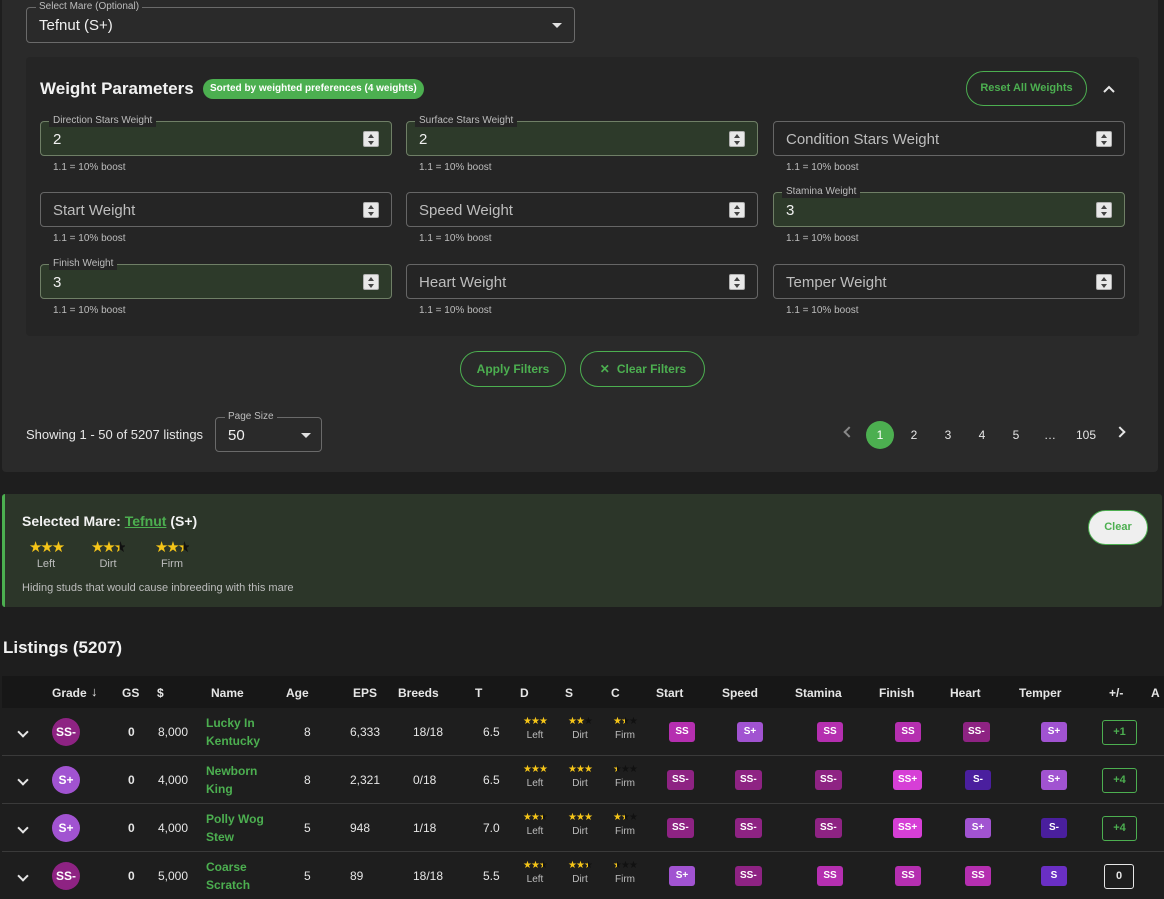 The width and height of the screenshot is (1164, 899). Describe the element at coordinates (1054, 732) in the screenshot. I see `stat-badge-temper: S+` at that location.